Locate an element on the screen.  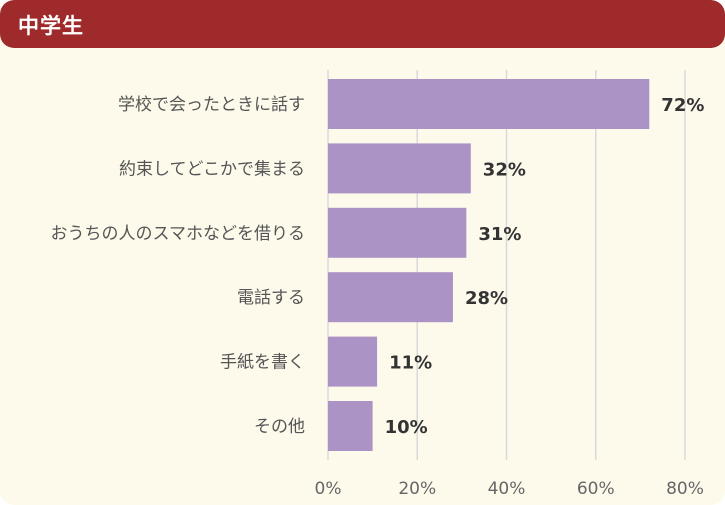
value-label: 10% is located at coordinates (406, 427).